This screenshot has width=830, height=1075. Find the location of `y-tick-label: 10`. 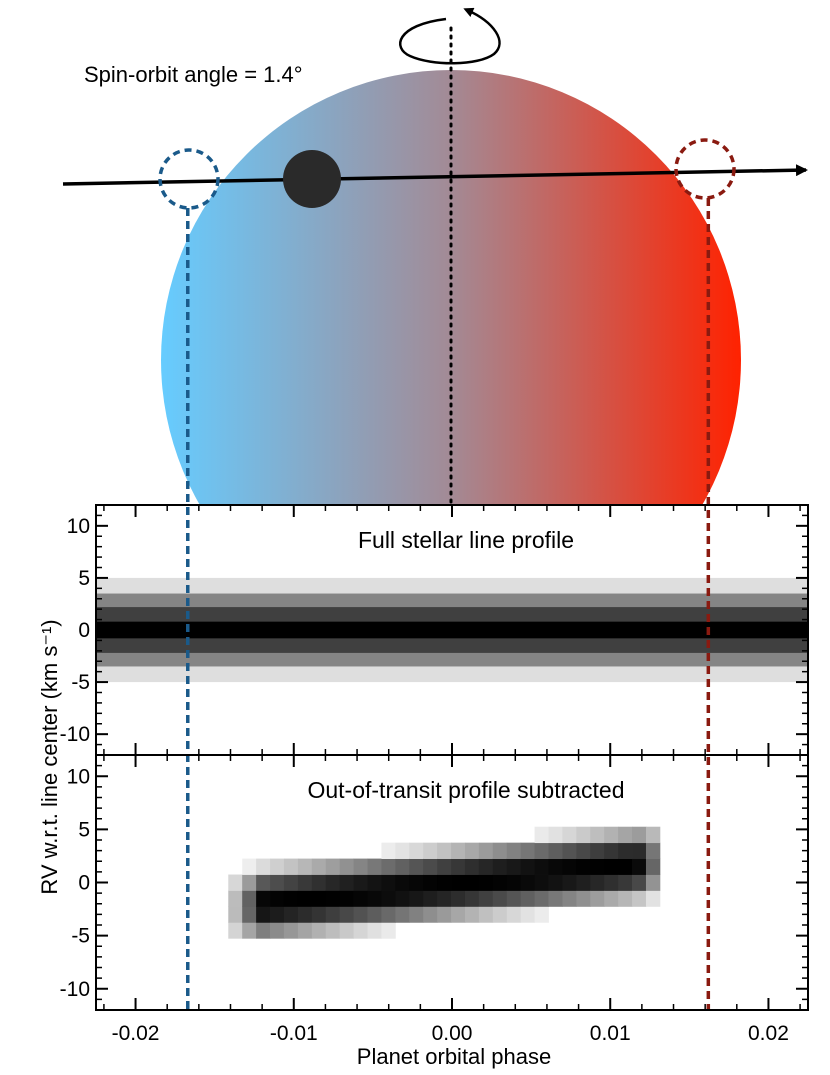

y-tick-label: 10 is located at coordinates (78, 526).